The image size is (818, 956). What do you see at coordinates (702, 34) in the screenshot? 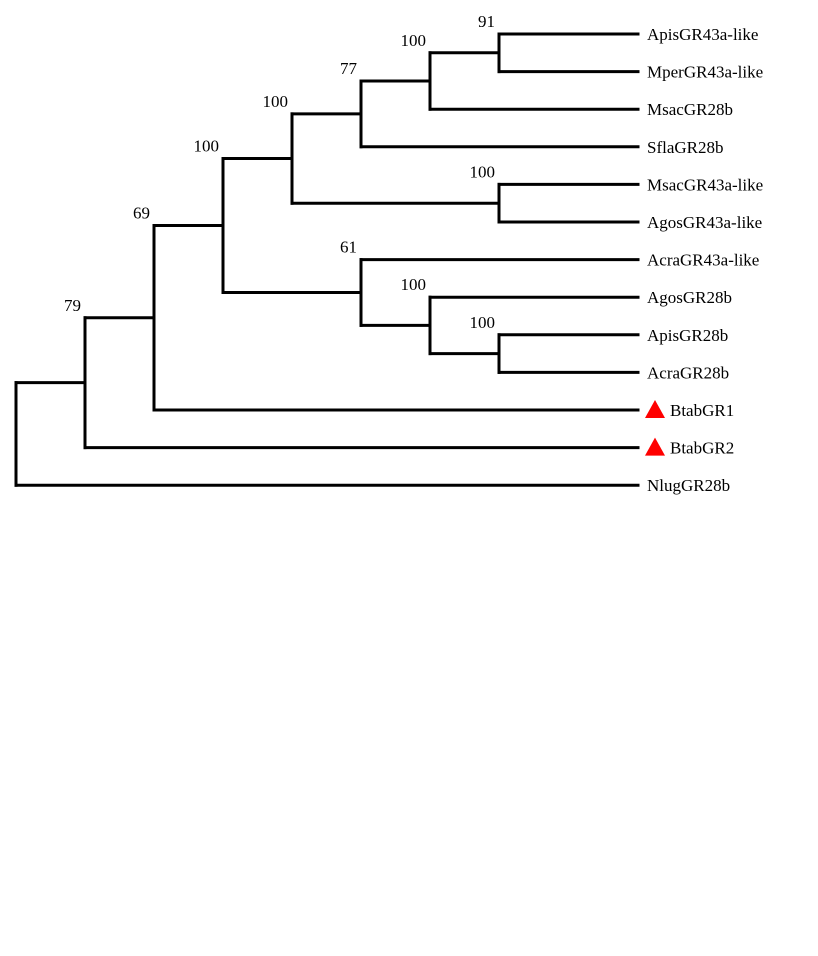
I see `leaf-label: ApisGR43a-like` at bounding box center [702, 34].